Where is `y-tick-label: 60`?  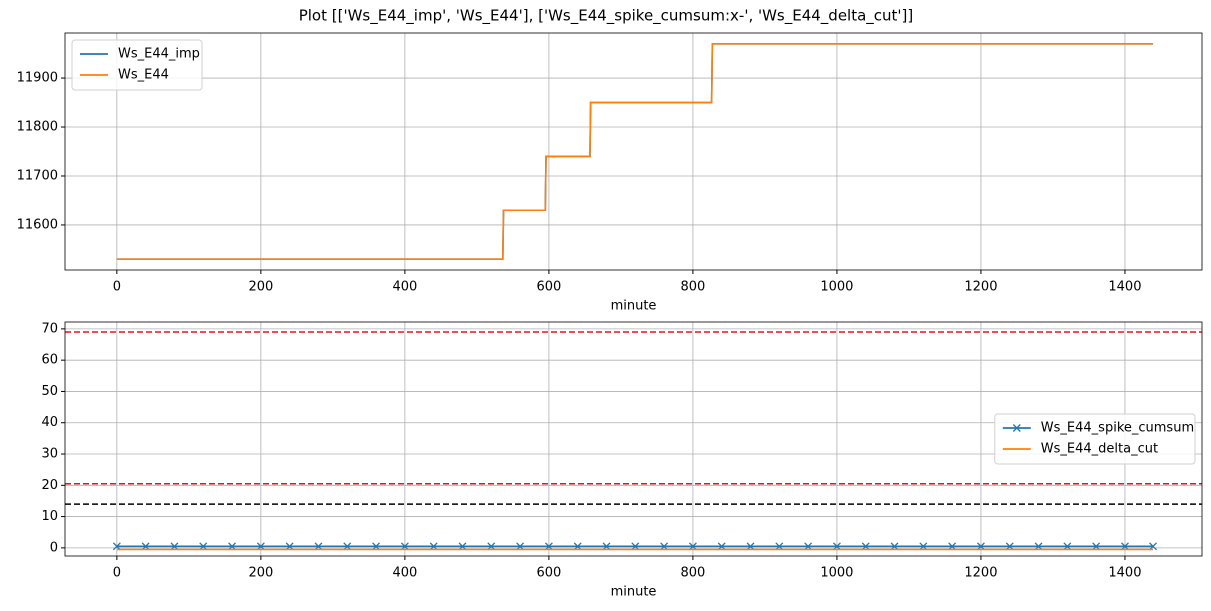
y-tick-label: 60 is located at coordinates (49, 360).